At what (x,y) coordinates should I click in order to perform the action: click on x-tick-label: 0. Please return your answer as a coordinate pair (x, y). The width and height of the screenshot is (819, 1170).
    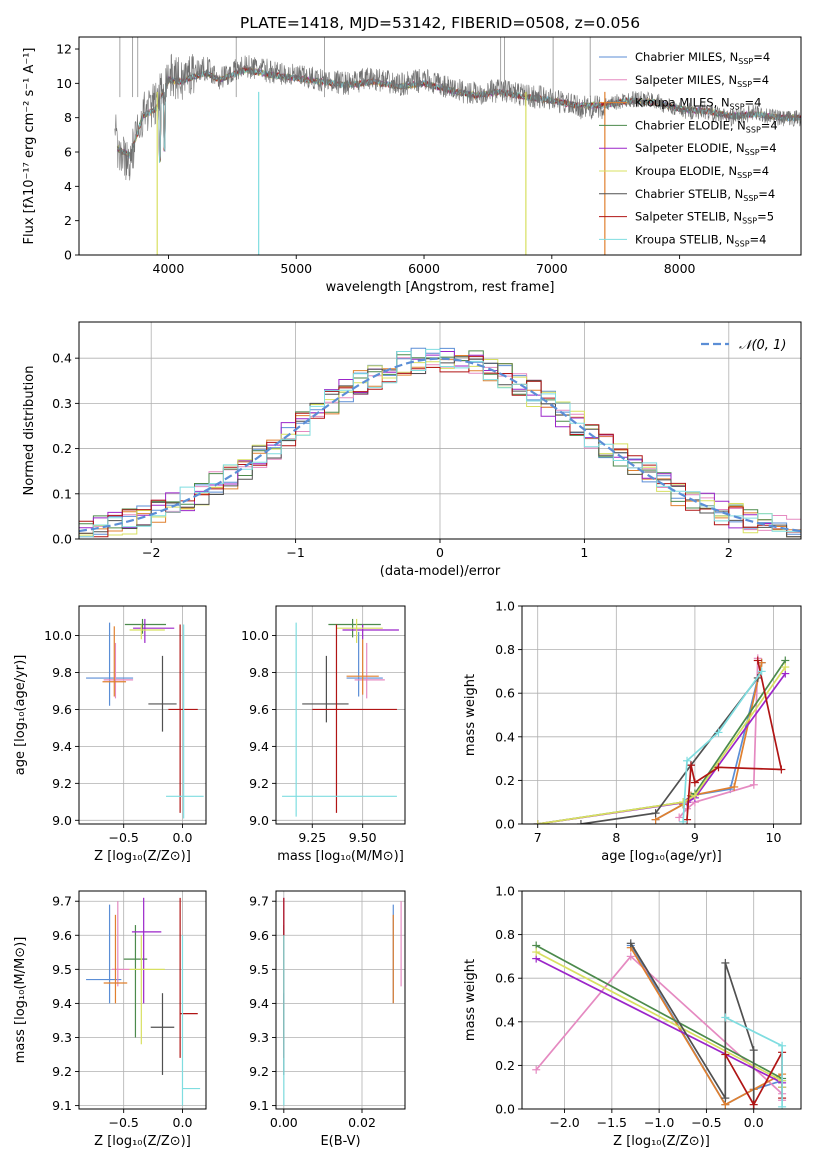
    Looking at the image, I should click on (440, 552).